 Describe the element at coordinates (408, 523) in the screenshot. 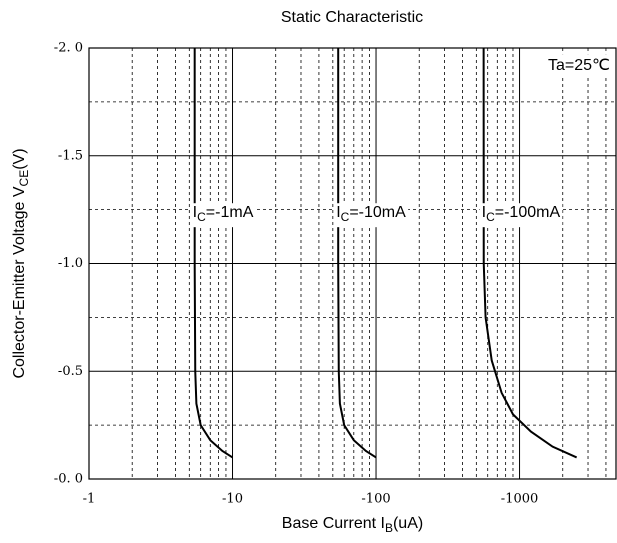

I see `label-suffix: (uA)` at that location.